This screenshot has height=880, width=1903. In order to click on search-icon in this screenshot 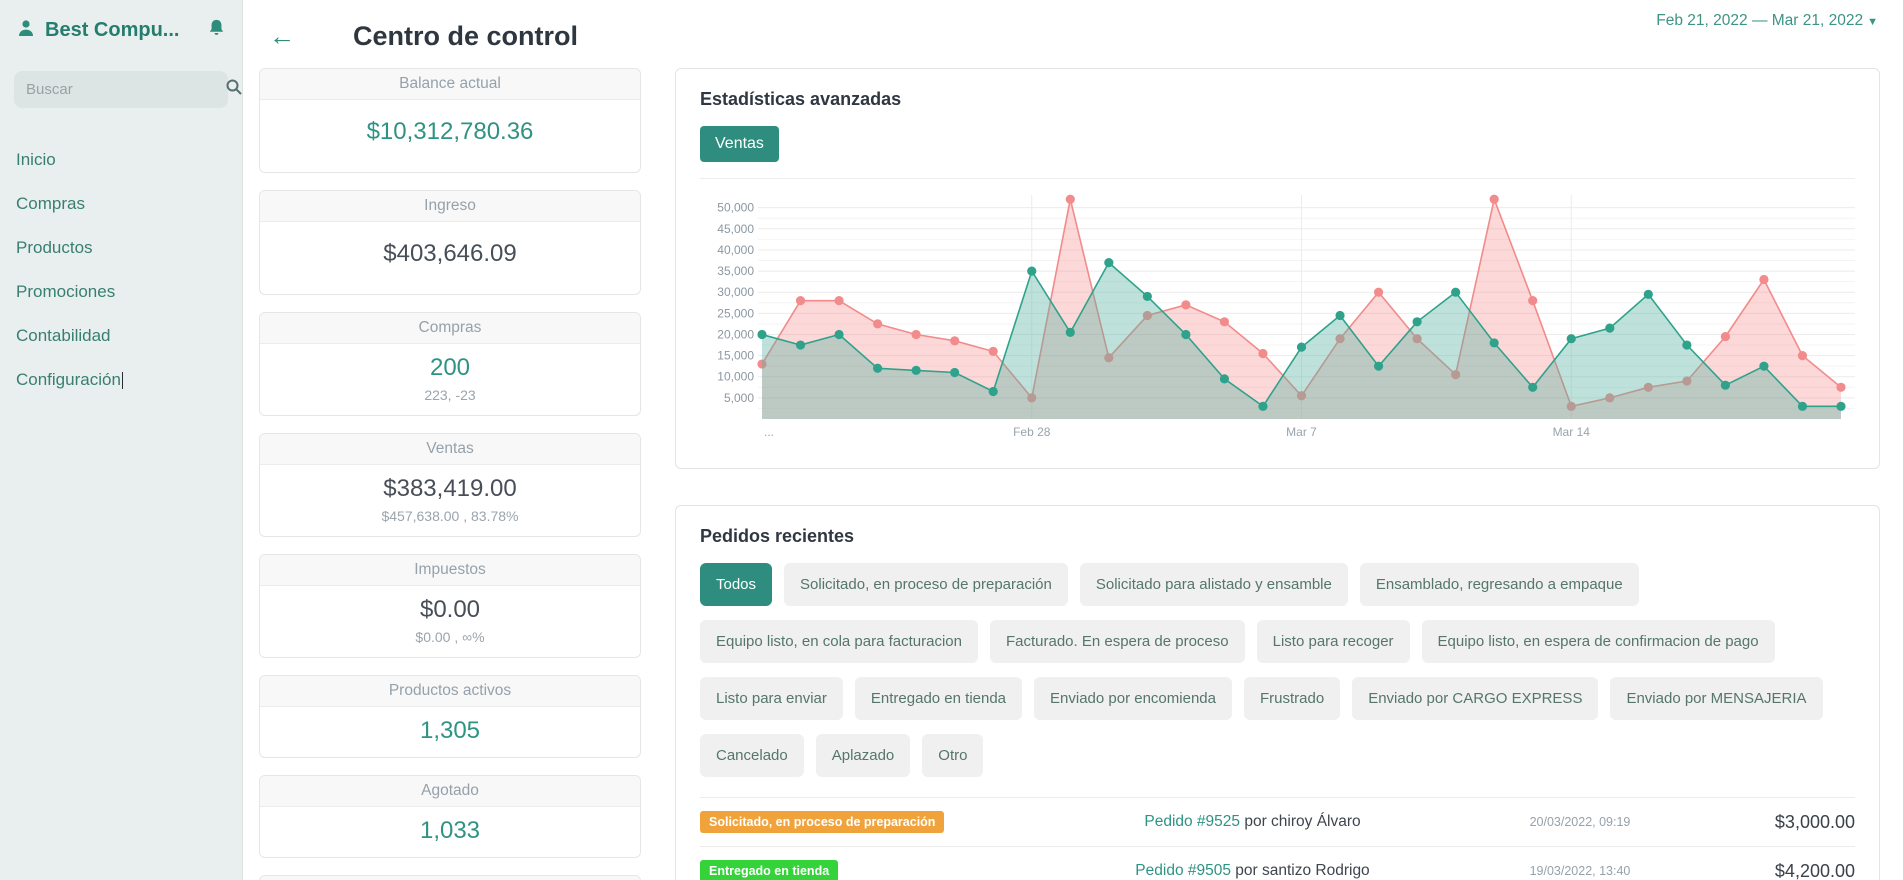, I will do `click(234, 89)`.